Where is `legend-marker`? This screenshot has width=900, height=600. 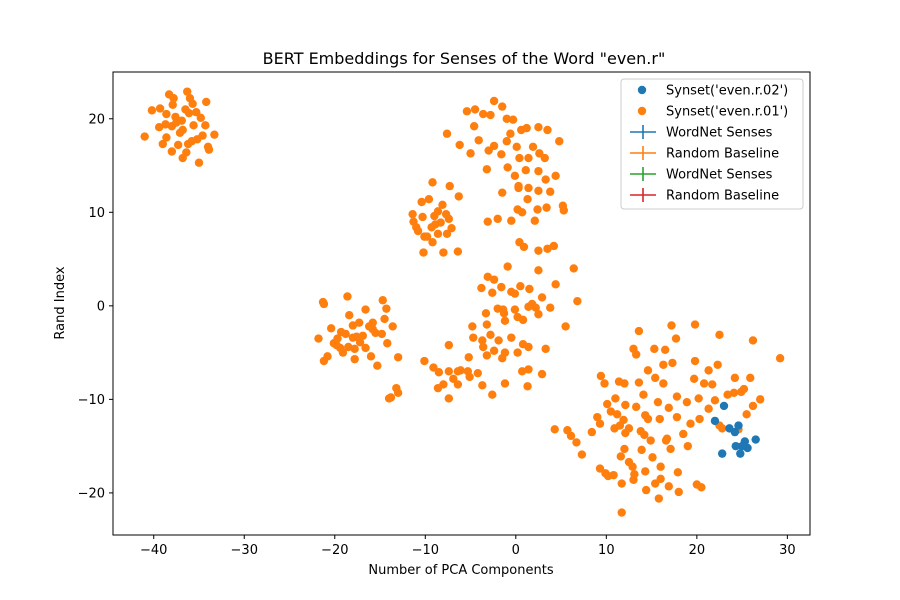 legend-marker is located at coordinates (642, 111).